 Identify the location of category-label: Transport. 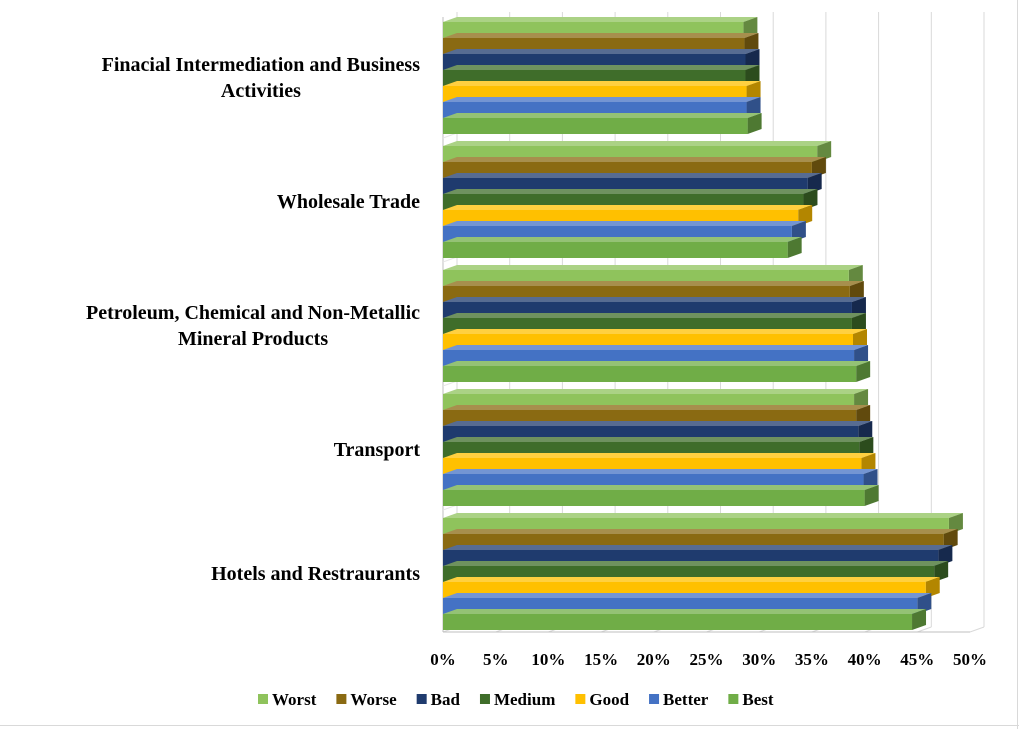
(377, 450).